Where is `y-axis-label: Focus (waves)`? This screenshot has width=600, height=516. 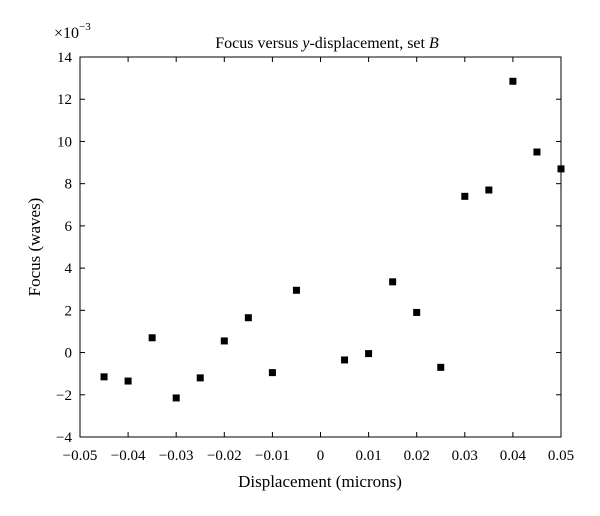
y-axis-label: Focus (waves) is located at coordinates (34, 247).